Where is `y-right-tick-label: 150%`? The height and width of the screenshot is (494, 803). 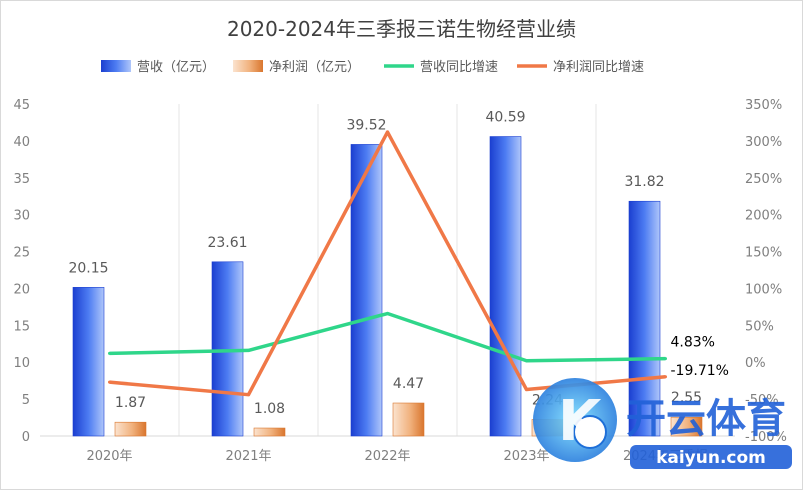
y-right-tick-label: 150% is located at coordinates (763, 253).